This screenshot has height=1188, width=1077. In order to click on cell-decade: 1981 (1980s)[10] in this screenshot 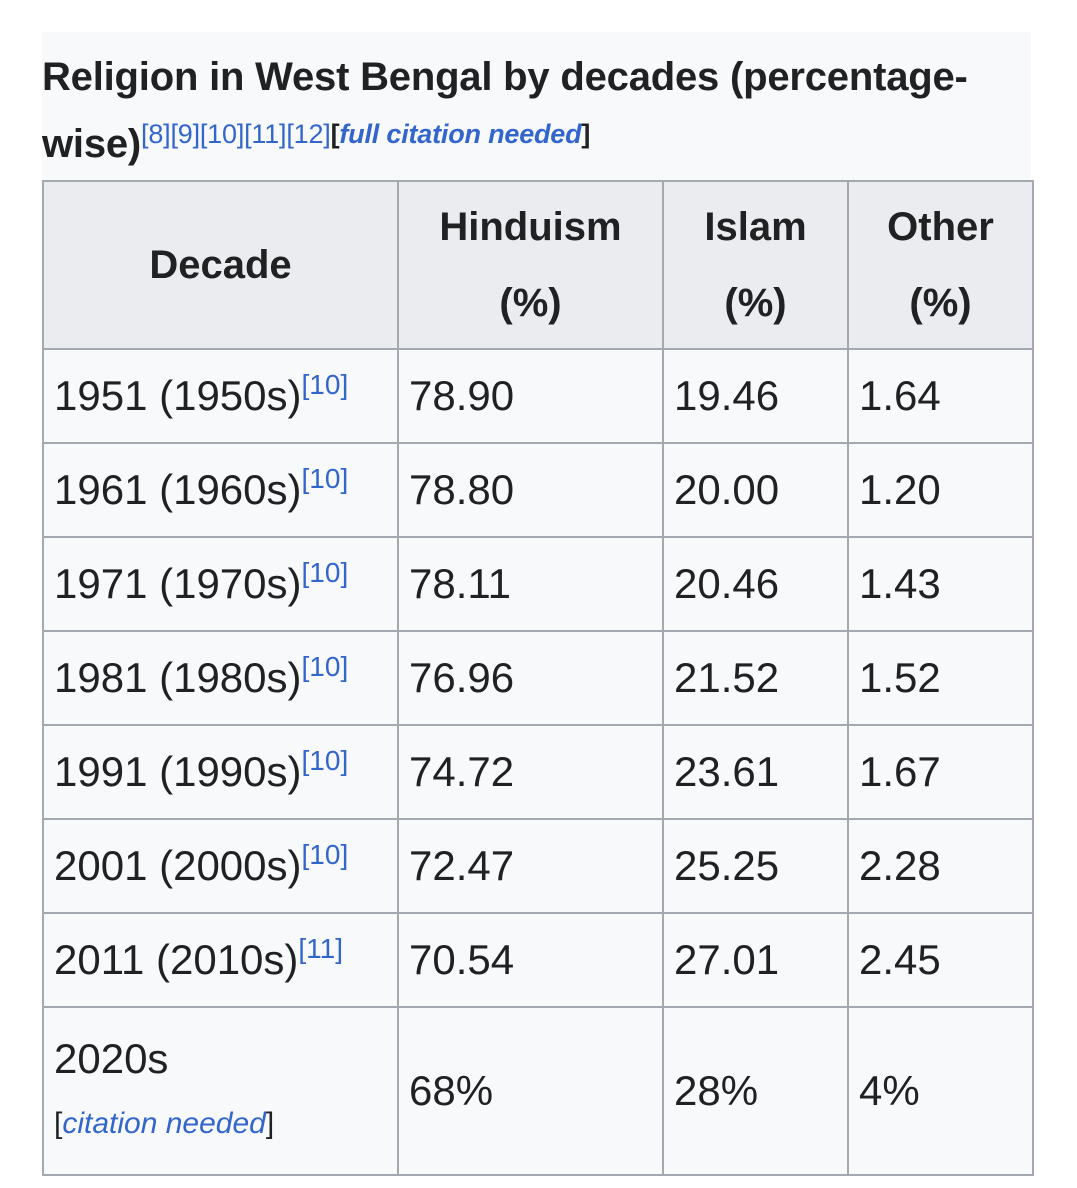, I will do `click(220, 678)`.